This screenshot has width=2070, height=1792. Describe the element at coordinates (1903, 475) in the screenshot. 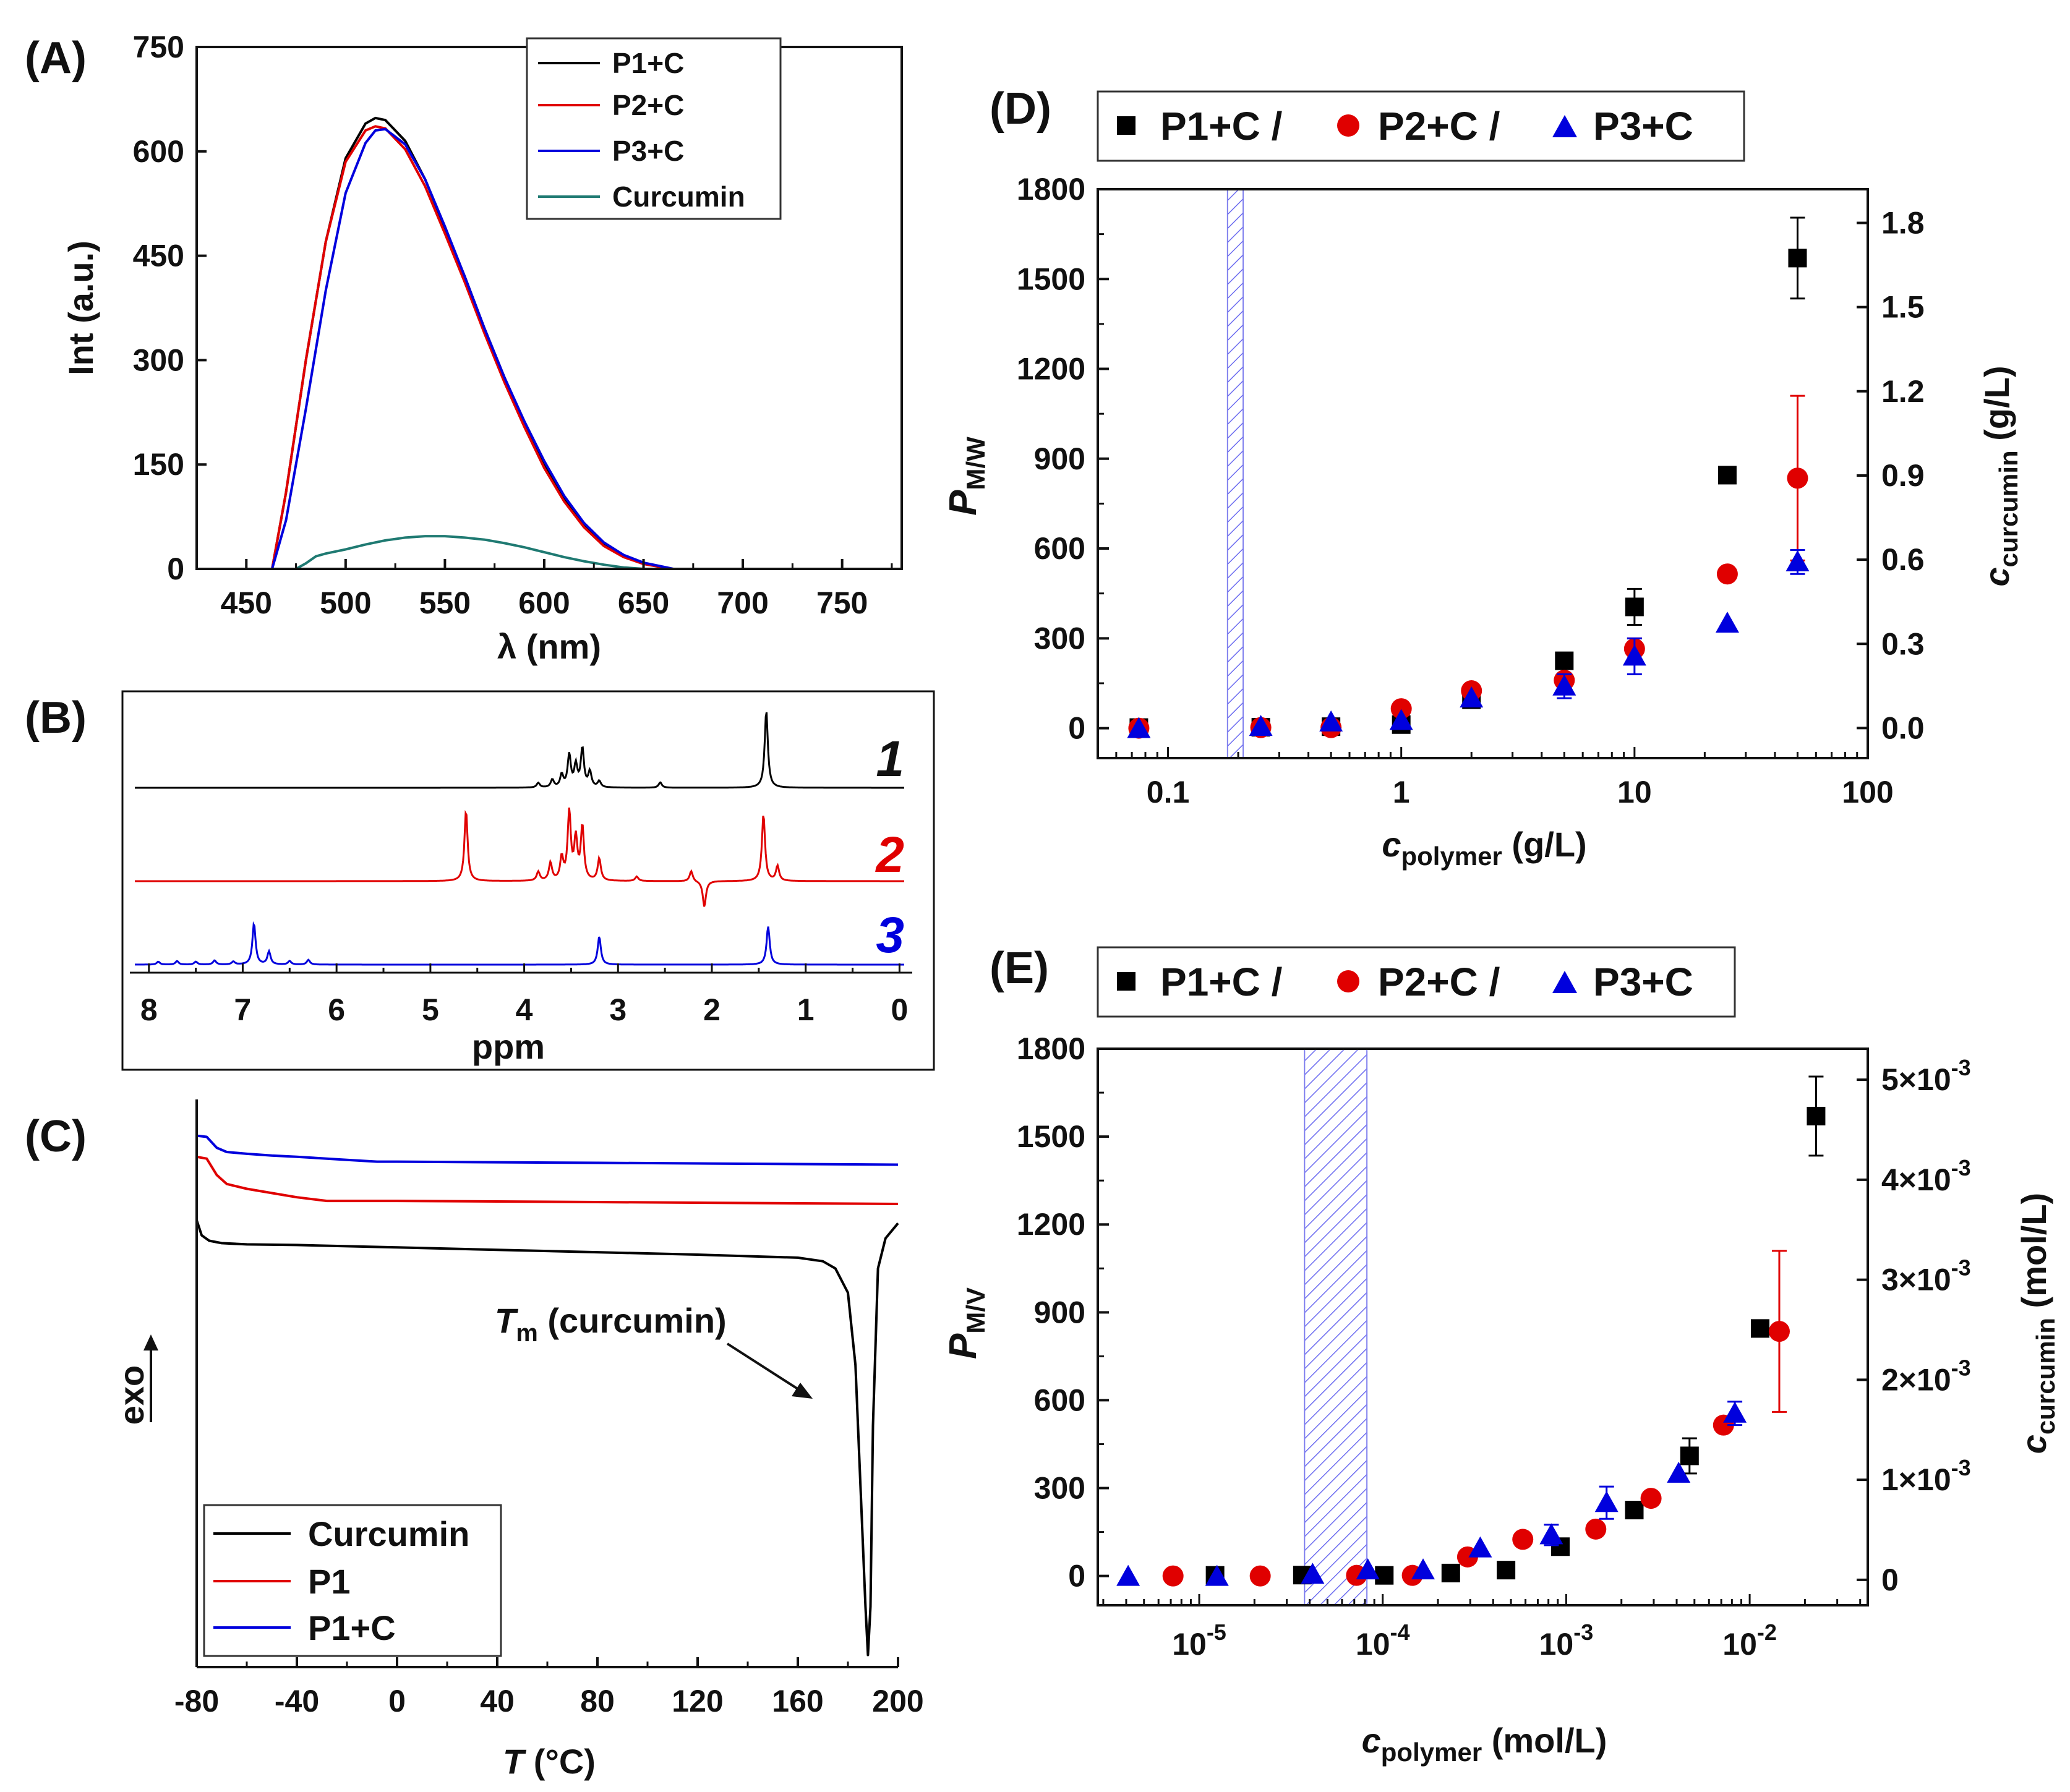

I see `y2-tick-label: 0.9` at that location.